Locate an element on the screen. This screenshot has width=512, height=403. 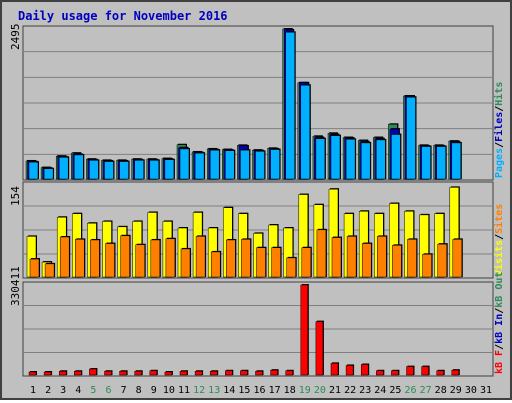
day-label: 29 is located at coordinates (456, 390).